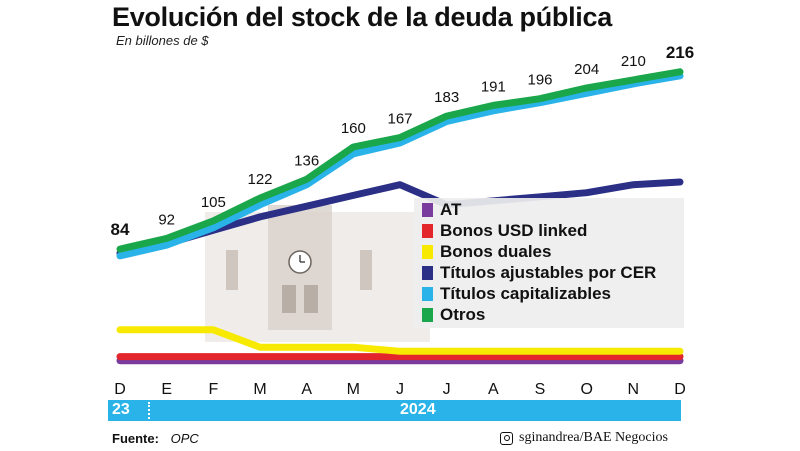  What do you see at coordinates (427, 231) in the screenshot?
I see `legend-swatch-bonos-usd-linked` at bounding box center [427, 231].